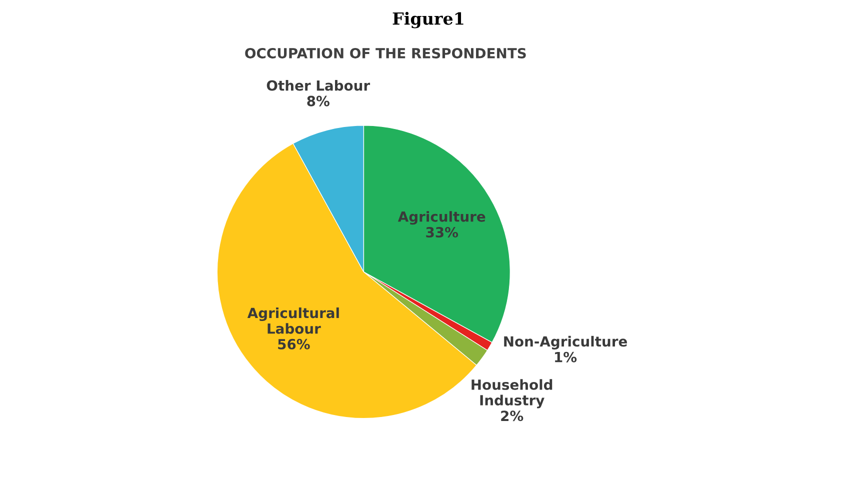  What do you see at coordinates (385, 53) in the screenshot?
I see `chart-subtitle: OCCUPATION OF THE RESPONDENTS` at bounding box center [385, 53].